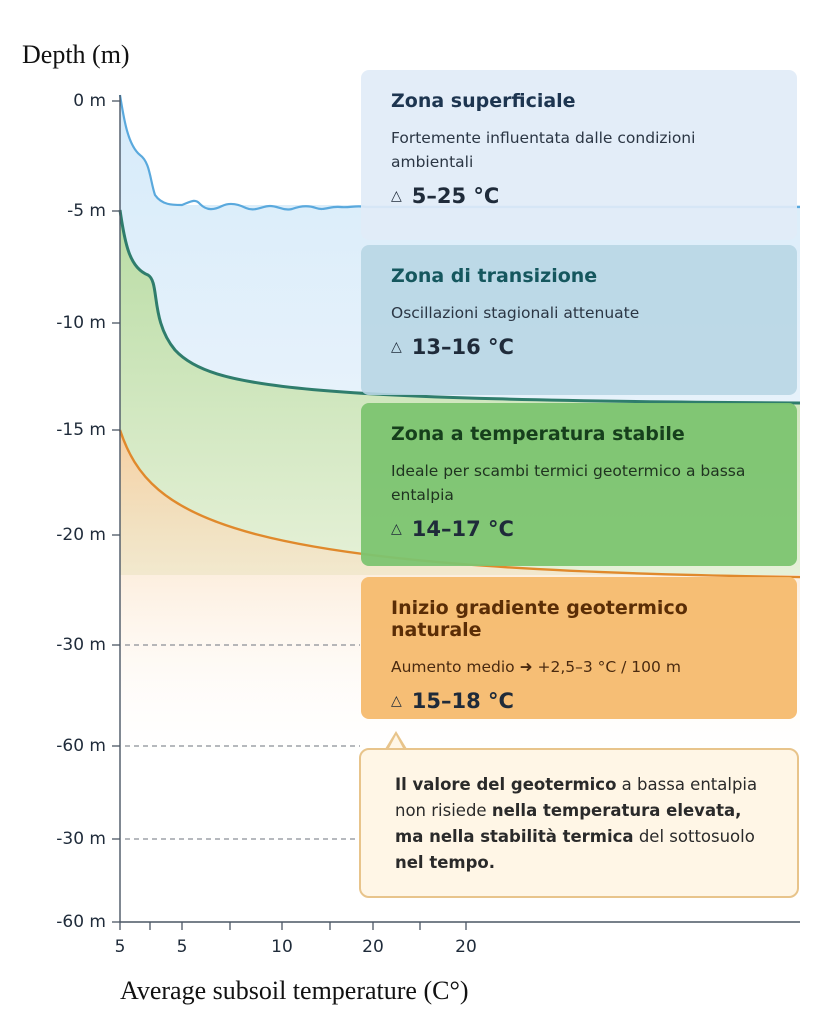  What do you see at coordinates (453, 784) in the screenshot?
I see `note-bold: Il valore del` at bounding box center [453, 784].